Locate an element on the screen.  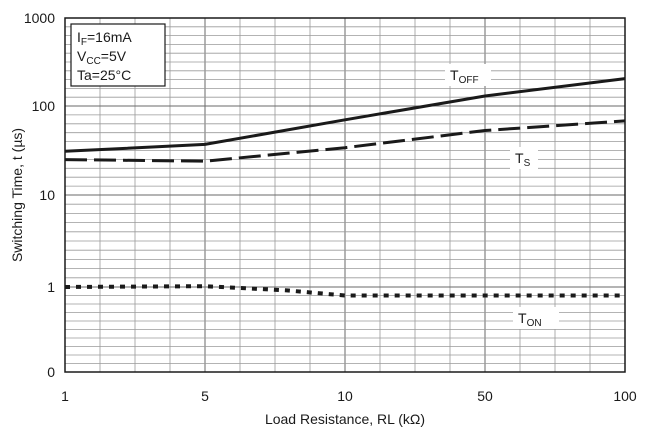
x-tick-label: 5 is located at coordinates (205, 396).